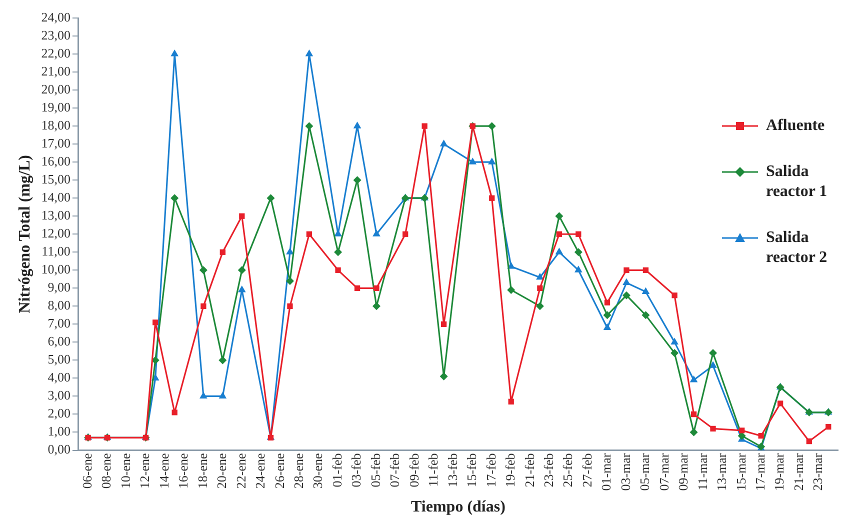 The height and width of the screenshot is (529, 856). I want to click on x-tick-label: 19-feb, so click(510, 470).